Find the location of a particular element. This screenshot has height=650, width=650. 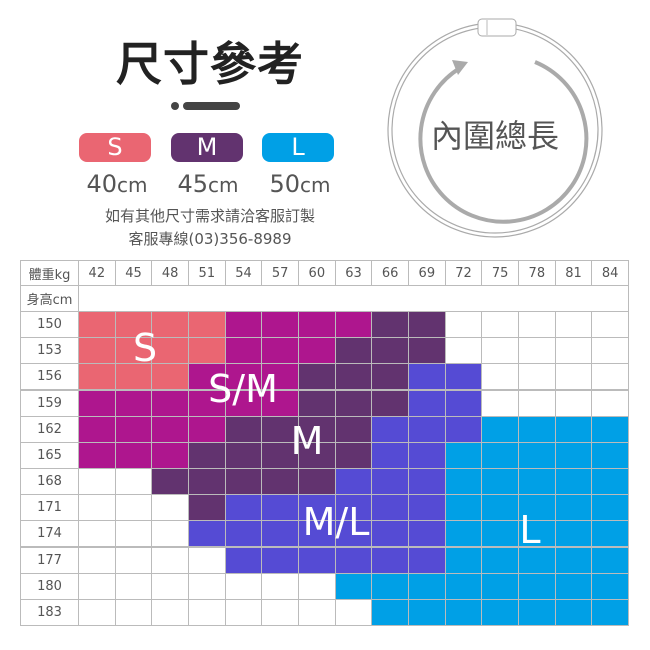

weight-label: 69 is located at coordinates (427, 273).